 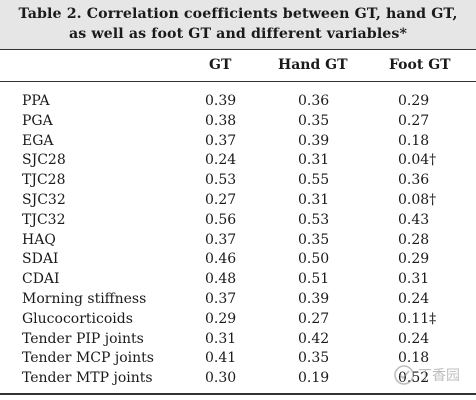 I want to click on table-row: PGA 0.38 0.35 0.27, so click(x=238, y=122).